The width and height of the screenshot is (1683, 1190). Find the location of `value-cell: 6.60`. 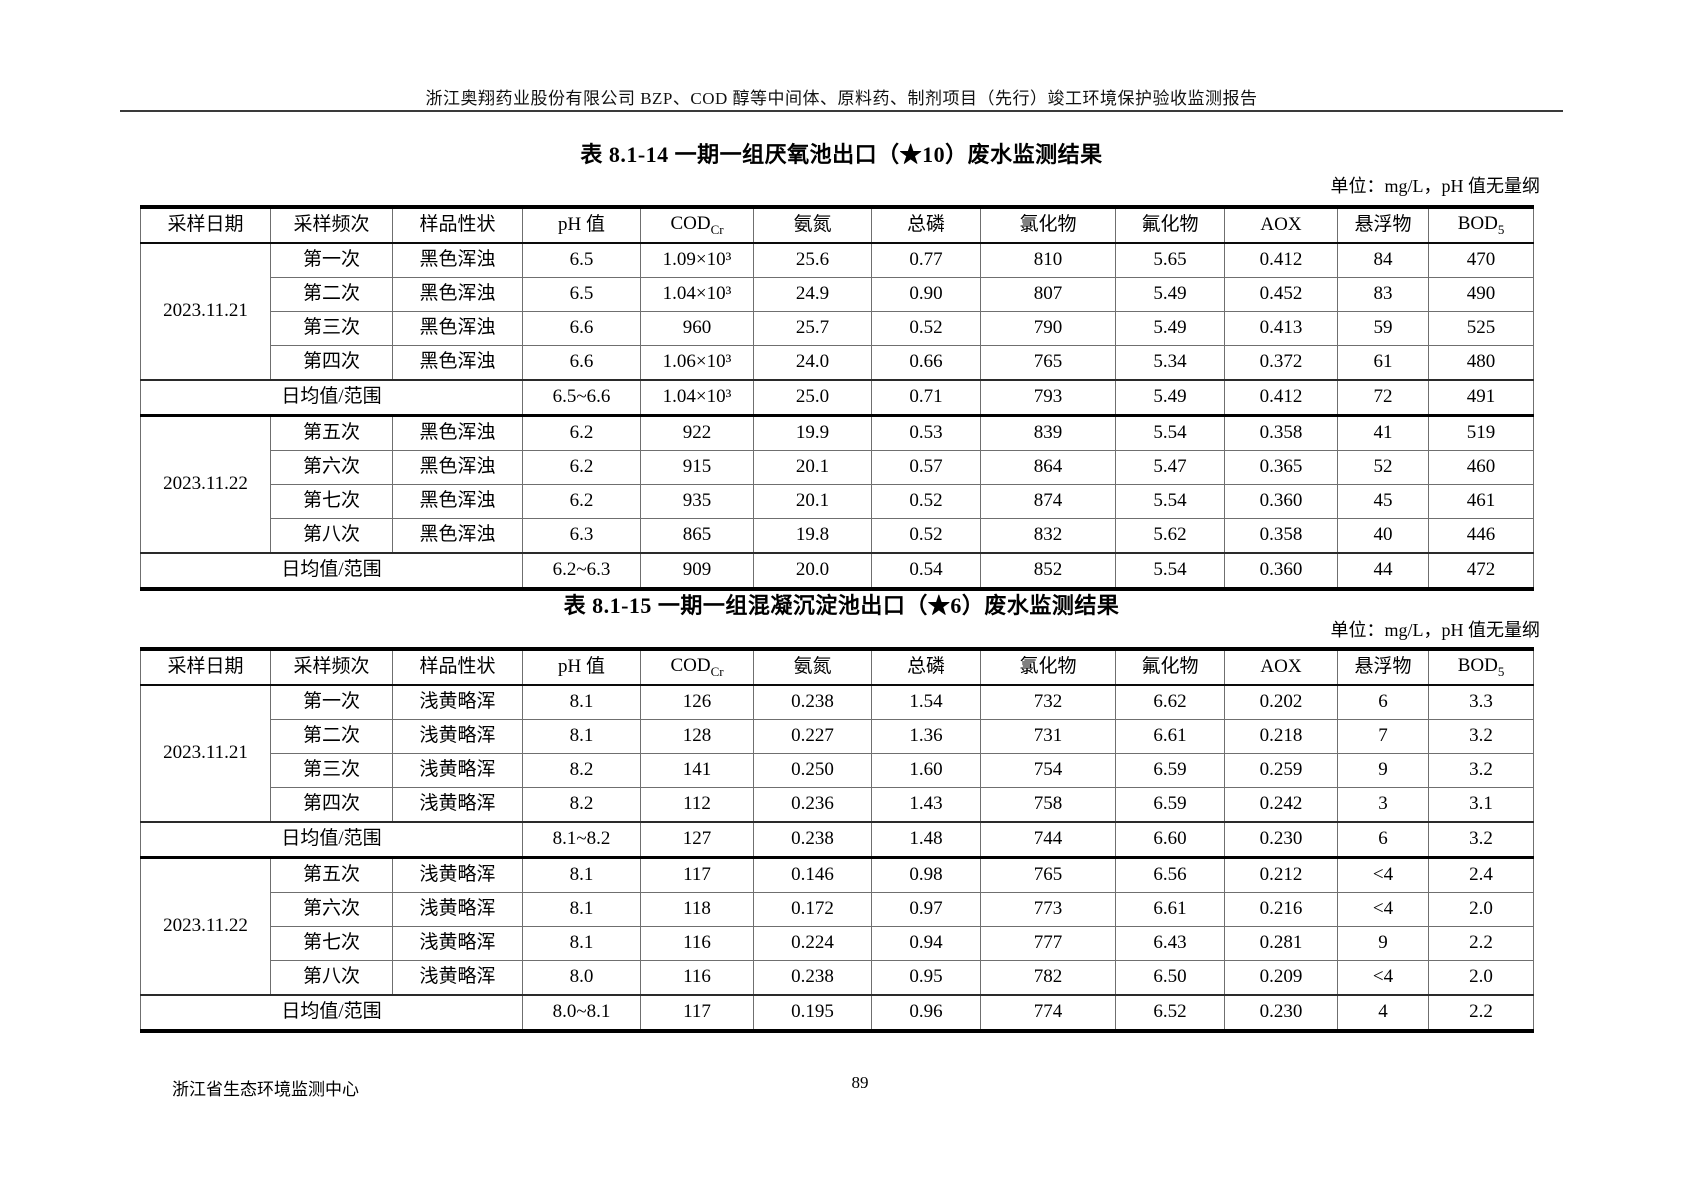

value-cell: 6.60 is located at coordinates (1170, 840).